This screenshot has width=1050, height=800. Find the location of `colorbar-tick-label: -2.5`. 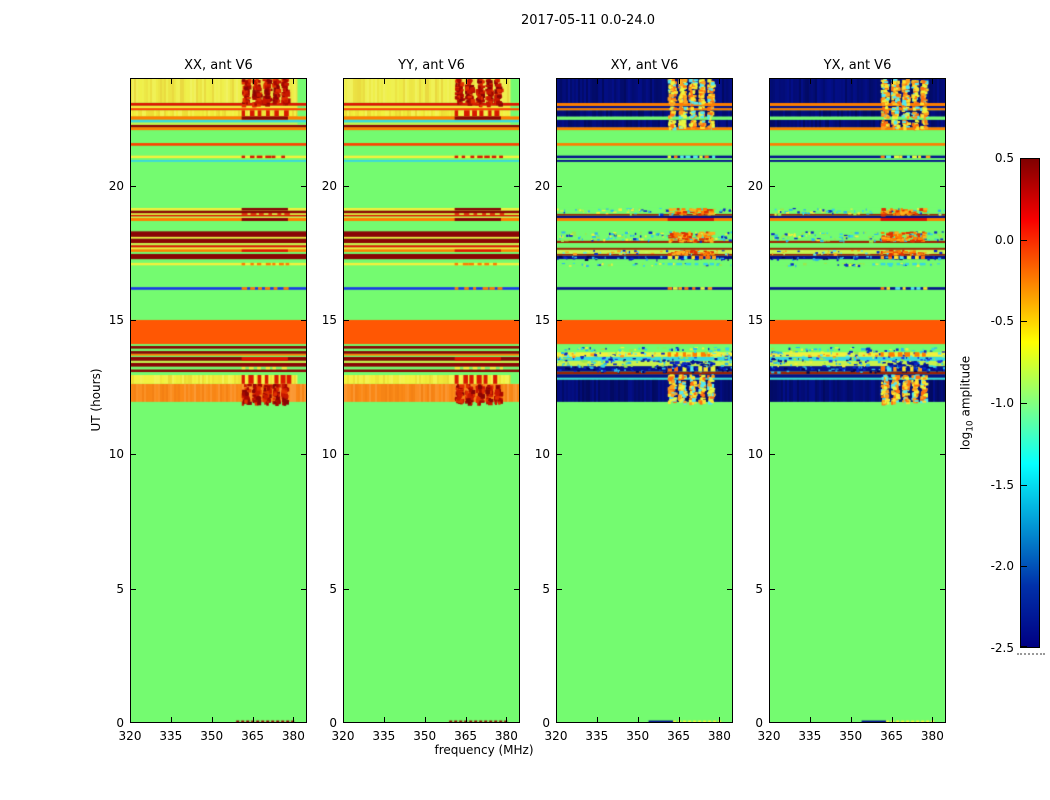

colorbar-tick-label: -2.5 is located at coordinates (1002, 648).